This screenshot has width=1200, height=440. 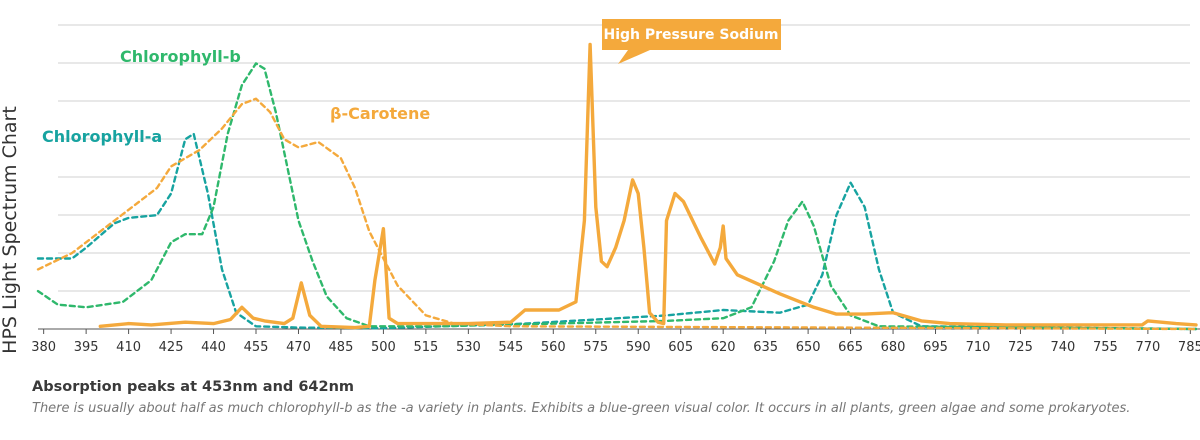 What do you see at coordinates (595, 347) in the screenshot?
I see `x-tick-label: 575` at bounding box center [595, 347].